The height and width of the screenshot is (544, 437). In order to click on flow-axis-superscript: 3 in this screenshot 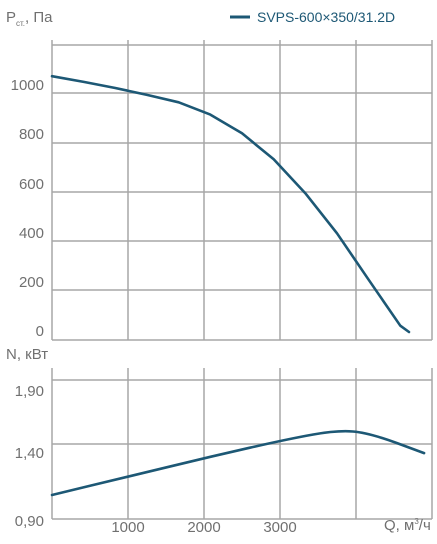, I will do `click(416, 521)`.